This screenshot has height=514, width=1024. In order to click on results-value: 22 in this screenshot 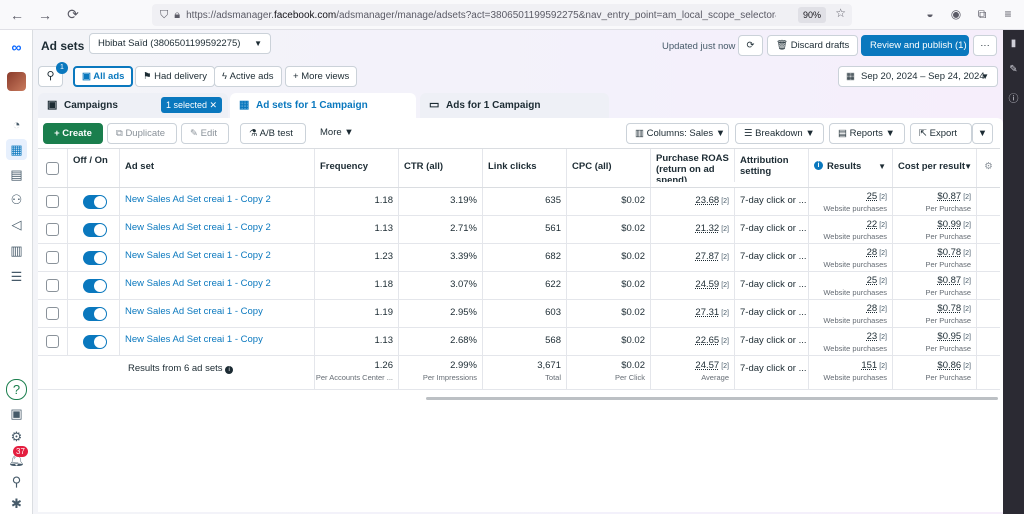, I will do `click(872, 224)`.